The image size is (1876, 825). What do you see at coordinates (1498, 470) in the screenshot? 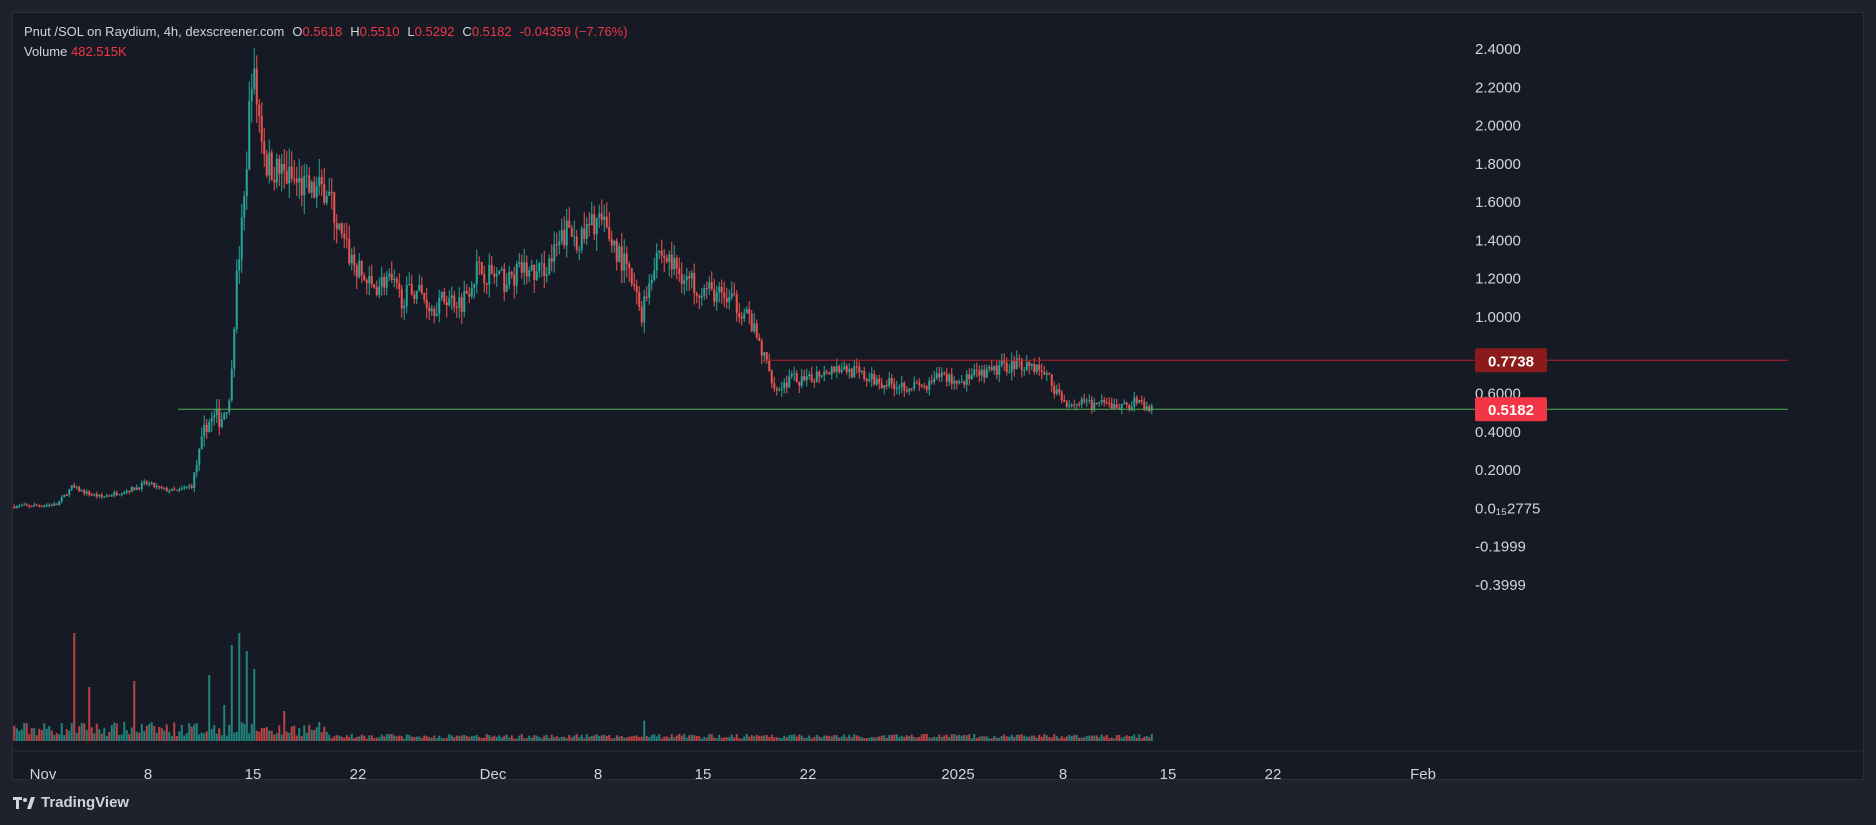
I see `y-tick-label: 0.2000` at bounding box center [1498, 470].